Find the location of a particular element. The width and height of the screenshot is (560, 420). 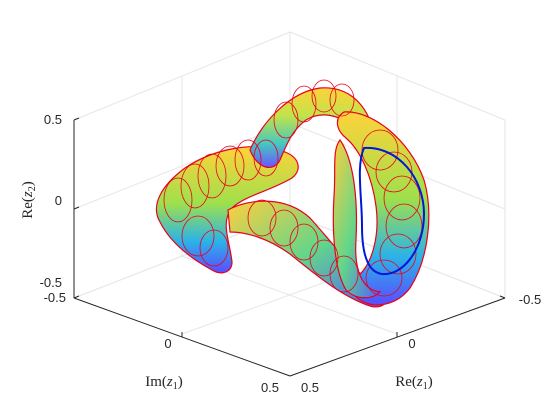

z-tick-mid: 0 is located at coordinates (58, 200).